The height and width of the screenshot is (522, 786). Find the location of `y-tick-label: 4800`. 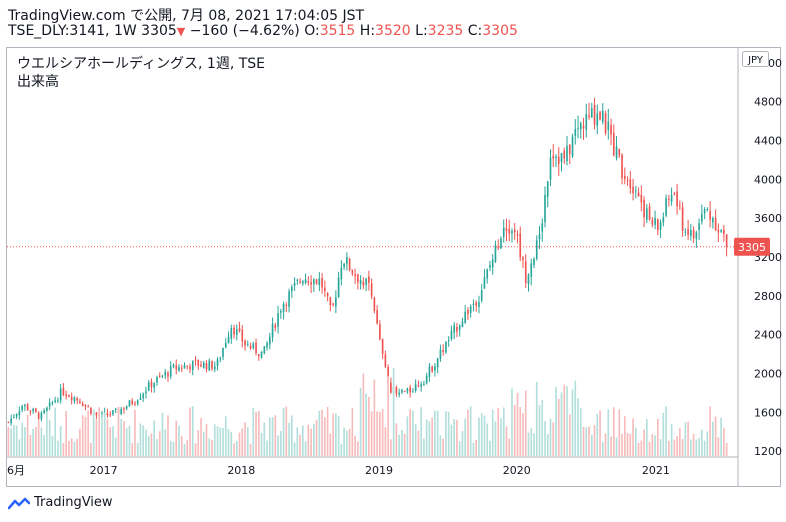

y-tick-label: 4800 is located at coordinates (768, 102).